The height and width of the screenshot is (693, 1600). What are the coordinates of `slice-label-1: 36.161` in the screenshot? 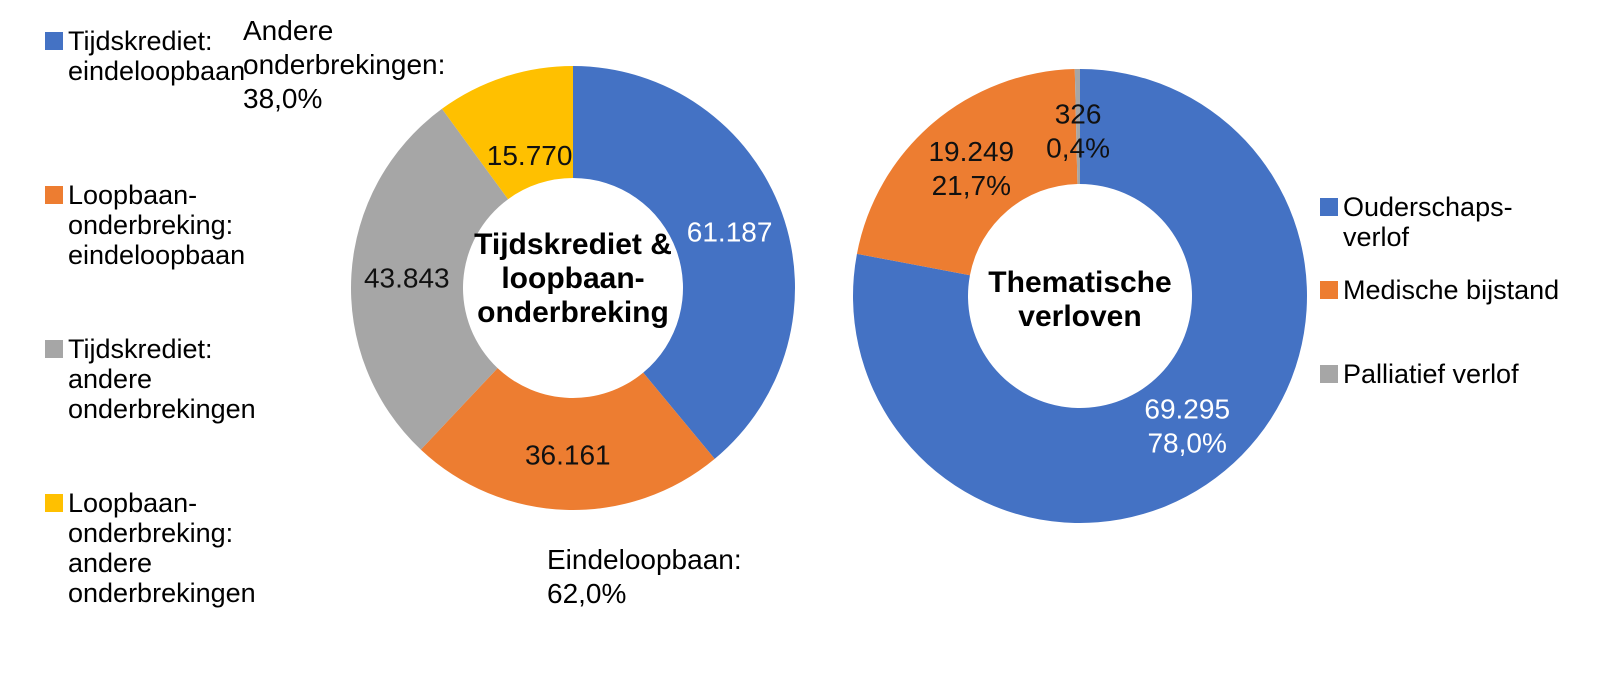 It's located at (568, 454).